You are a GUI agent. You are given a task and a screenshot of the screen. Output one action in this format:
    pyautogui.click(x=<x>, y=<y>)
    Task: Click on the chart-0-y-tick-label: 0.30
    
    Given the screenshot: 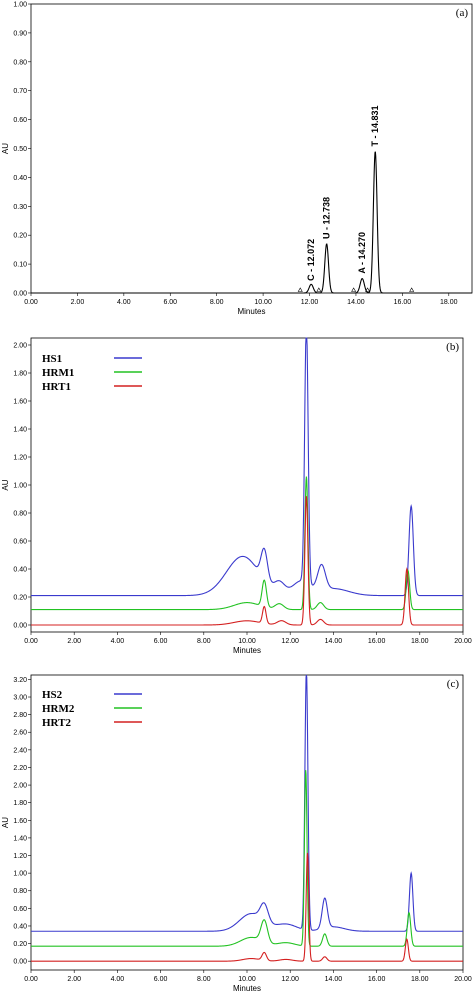 What is the action you would take?
    pyautogui.click(x=20, y=207)
    